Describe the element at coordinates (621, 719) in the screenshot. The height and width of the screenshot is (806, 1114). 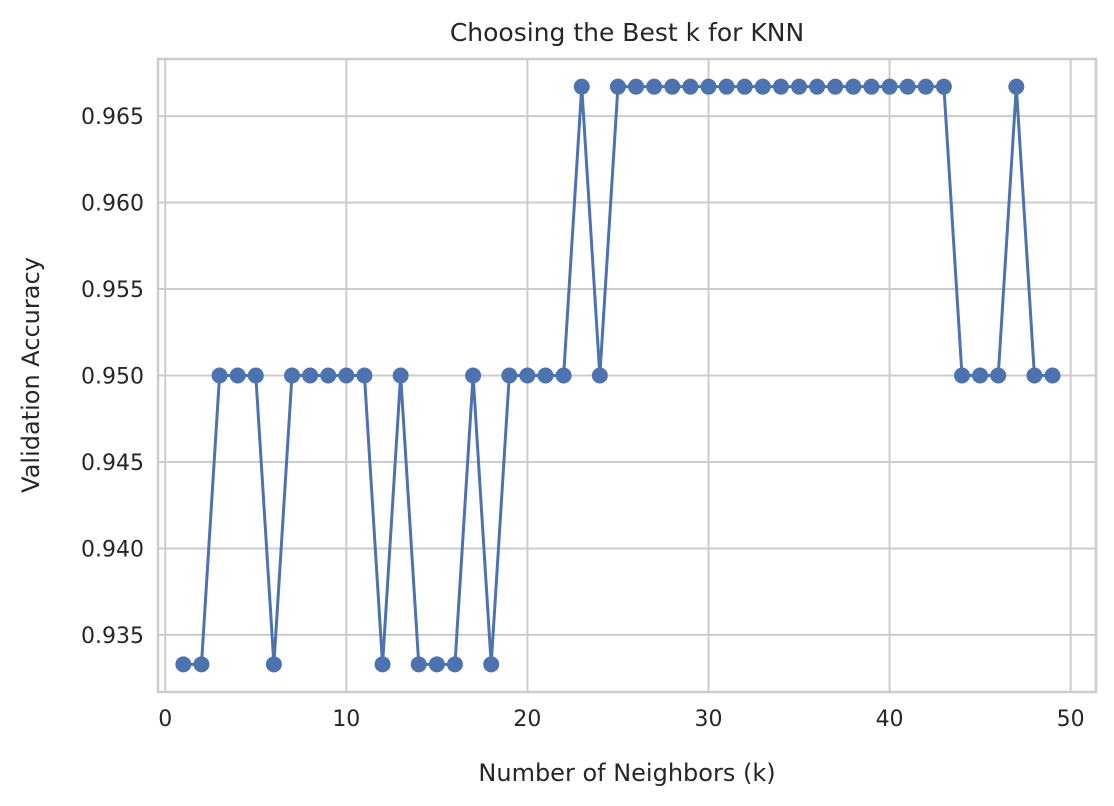
I see `x-tick-labels: 0 10 20 30 40 50` at that location.